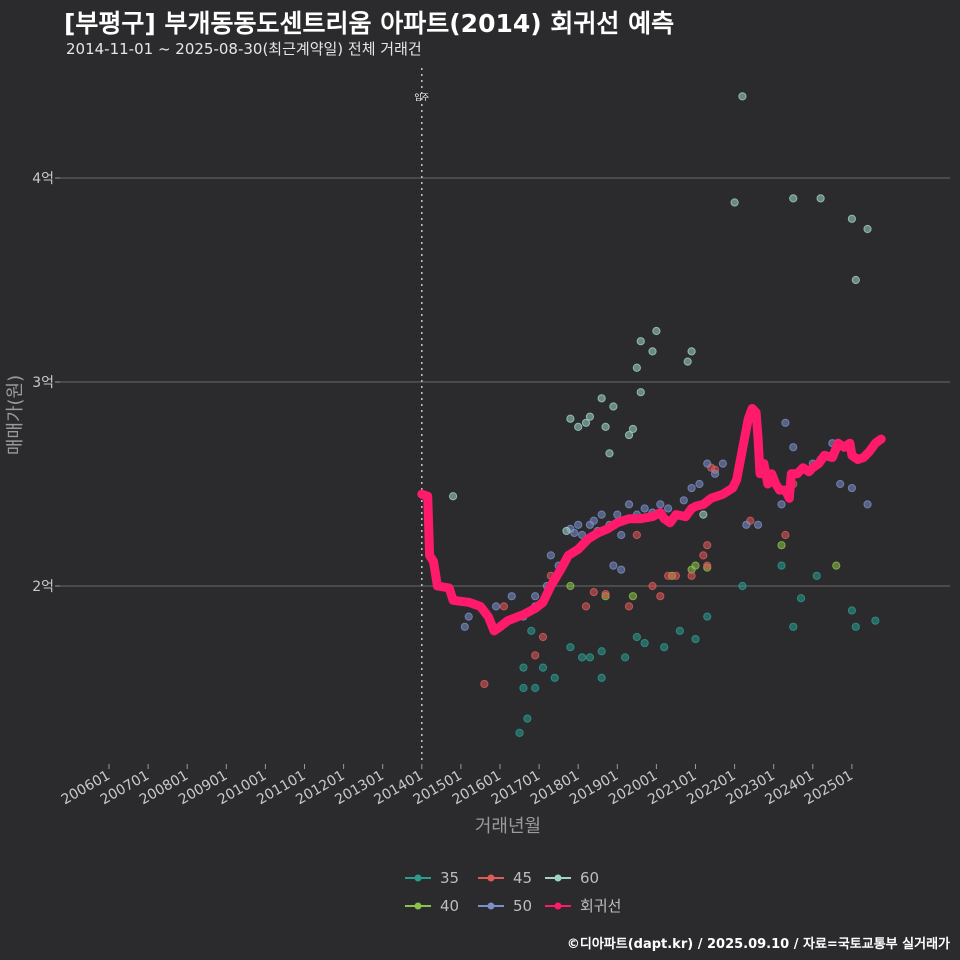 The image size is (960, 960). What do you see at coordinates (449, 906) in the screenshot?
I see `legend-label-40: 40` at bounding box center [449, 906].